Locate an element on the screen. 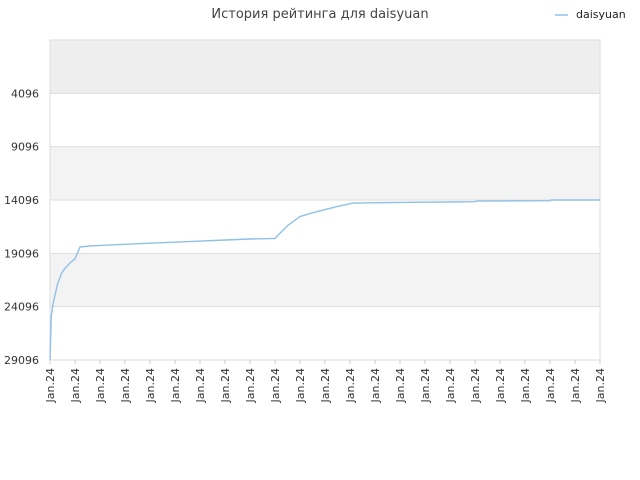  legend: daisyuan is located at coordinates (590, 14).